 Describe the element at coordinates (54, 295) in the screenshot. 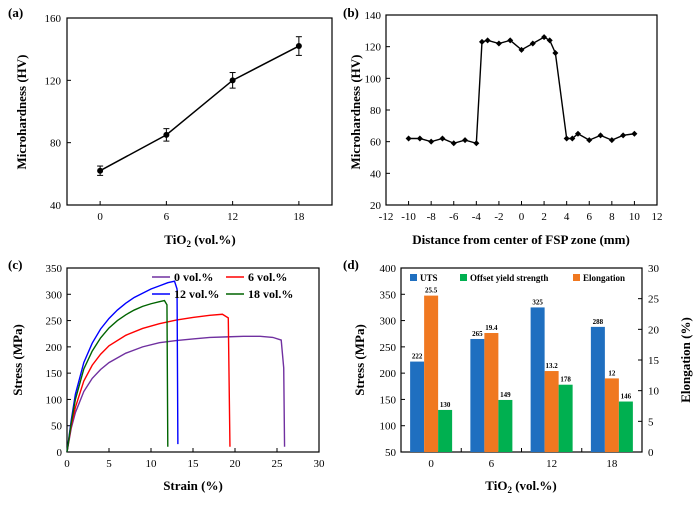

I see `panel-c-y-tick-label: 300` at that location.